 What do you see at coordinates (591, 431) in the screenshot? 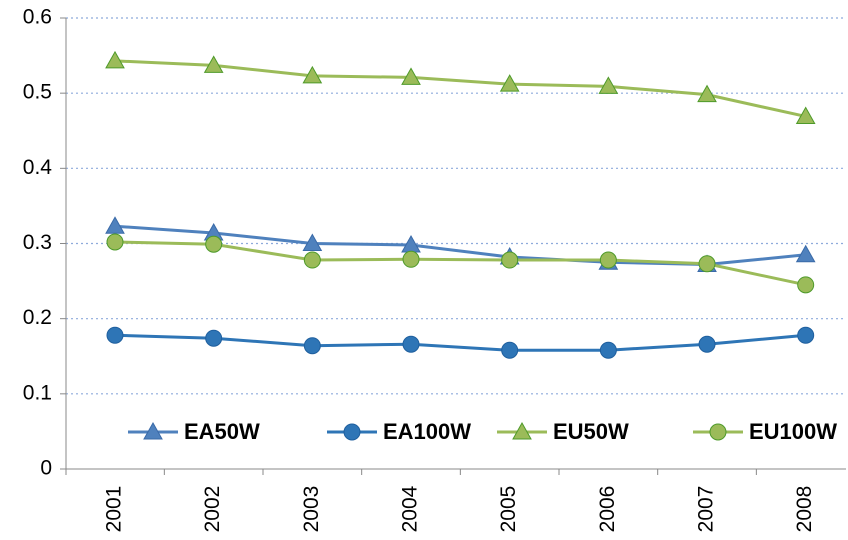
I see `legend-label: EU50W` at bounding box center [591, 431].